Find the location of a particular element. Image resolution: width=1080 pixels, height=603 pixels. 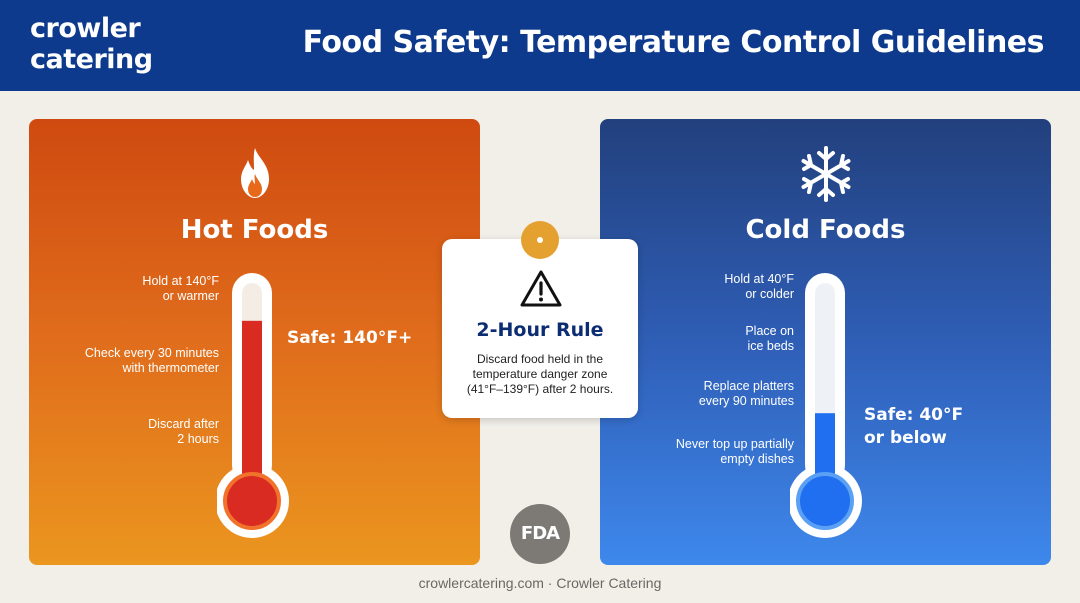

note-line: 2 hours is located at coordinates (198, 439).